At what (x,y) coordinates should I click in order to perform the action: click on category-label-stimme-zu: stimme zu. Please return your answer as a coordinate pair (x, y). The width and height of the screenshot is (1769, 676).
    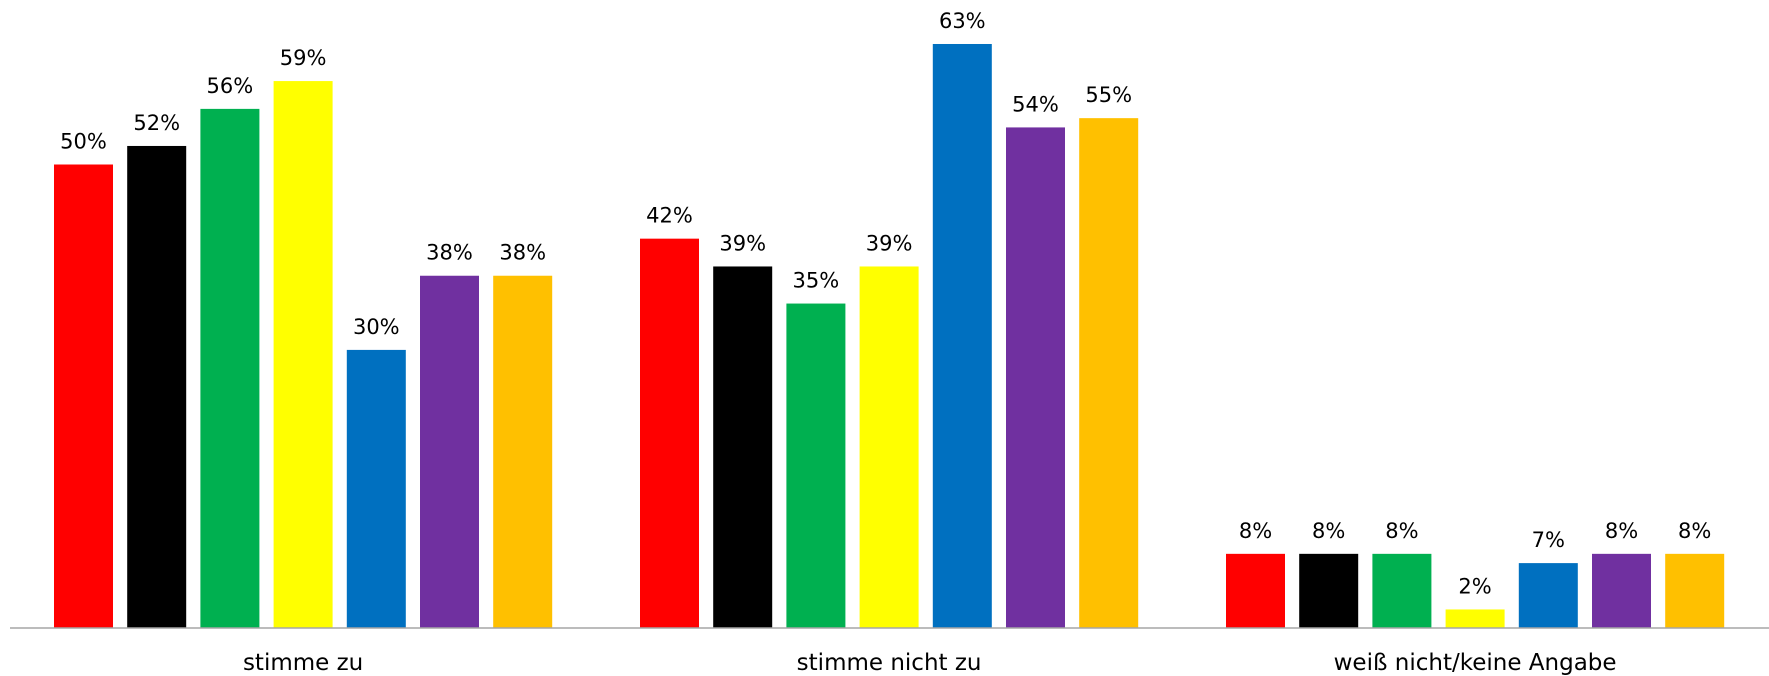
    Looking at the image, I should click on (303, 663).